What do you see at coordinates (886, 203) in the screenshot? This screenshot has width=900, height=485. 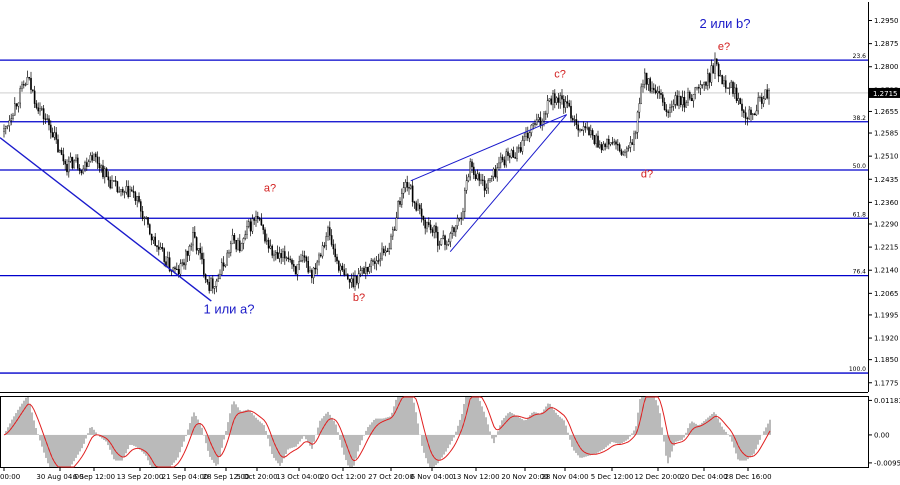 I see `y-tick-label: 1.2360` at bounding box center [886, 203].